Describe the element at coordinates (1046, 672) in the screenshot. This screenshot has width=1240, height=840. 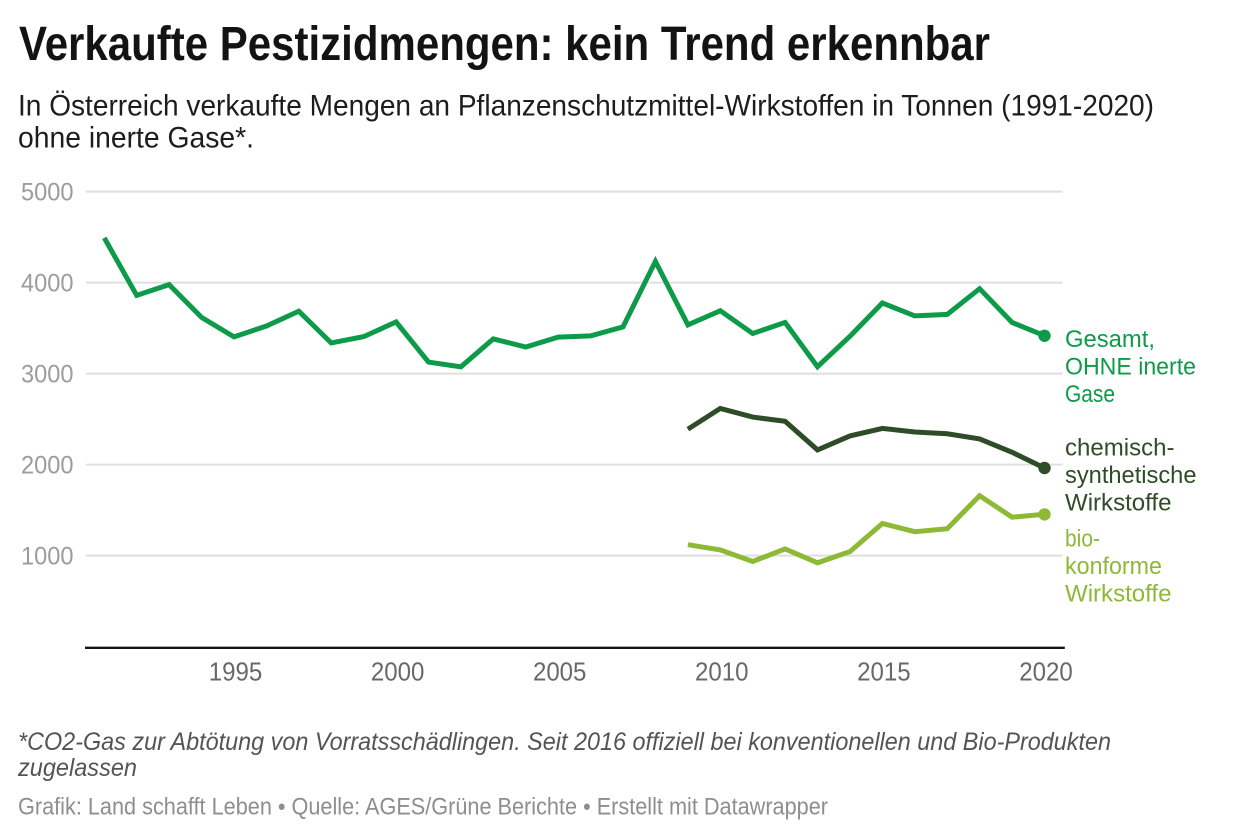
I see `svg-text: 2020` at that location.